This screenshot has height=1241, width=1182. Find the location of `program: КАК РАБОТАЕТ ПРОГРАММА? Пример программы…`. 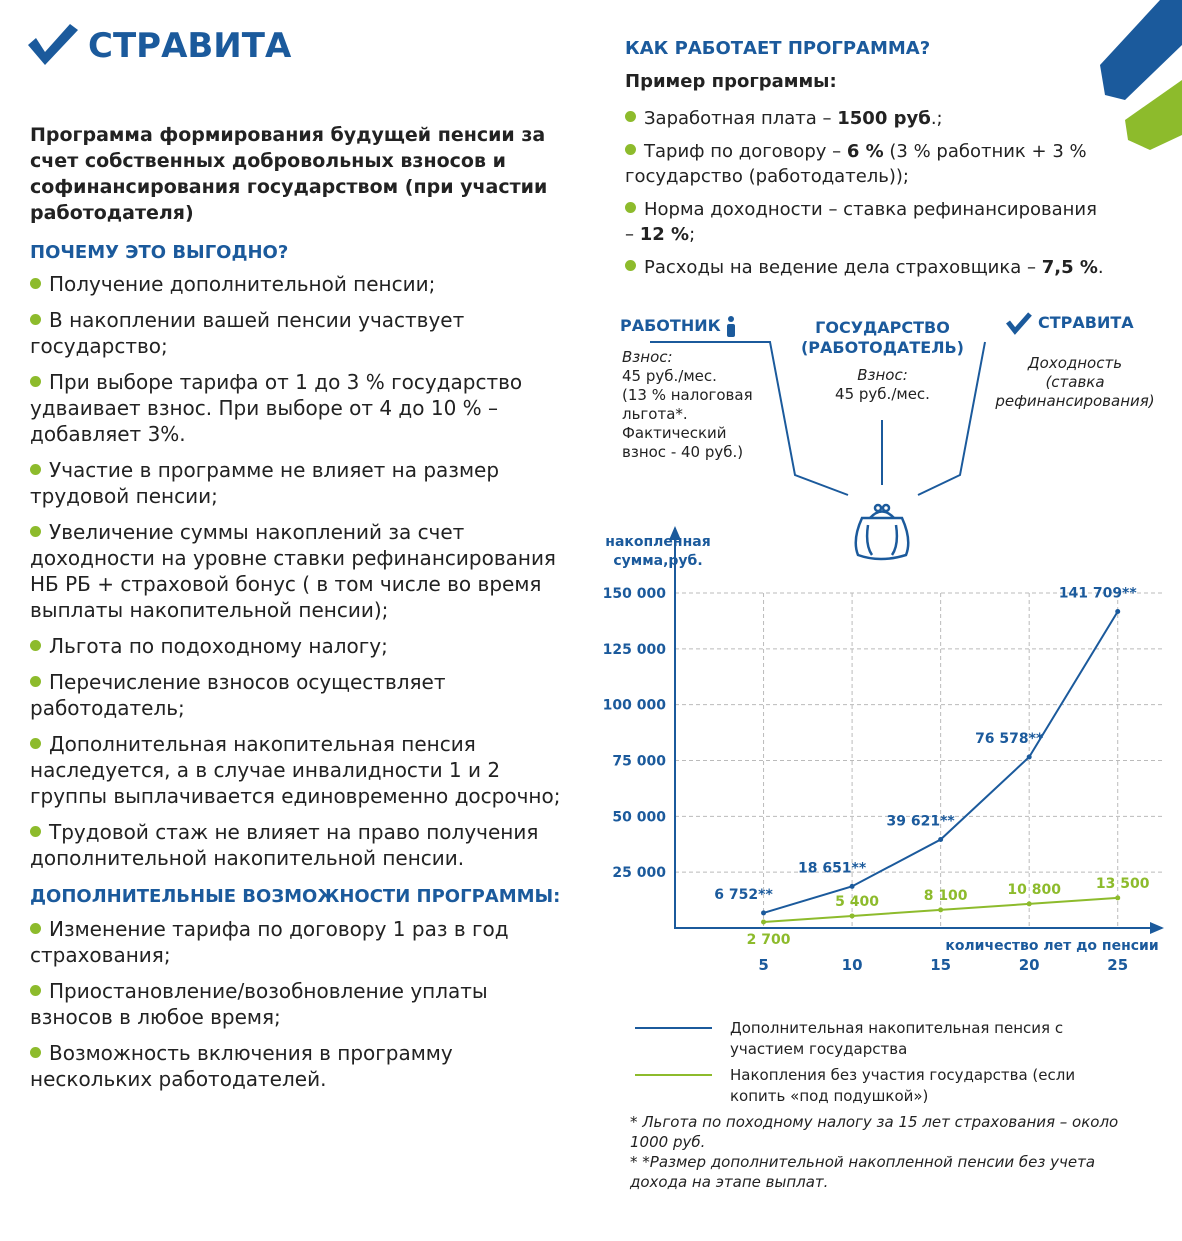

program: КАК РАБОТАЕТ ПРОГРАММА? Пример программы… is located at coordinates (865, 163).